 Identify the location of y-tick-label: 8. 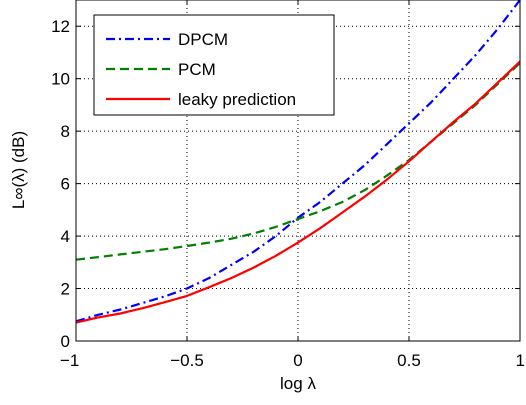
(65, 131).